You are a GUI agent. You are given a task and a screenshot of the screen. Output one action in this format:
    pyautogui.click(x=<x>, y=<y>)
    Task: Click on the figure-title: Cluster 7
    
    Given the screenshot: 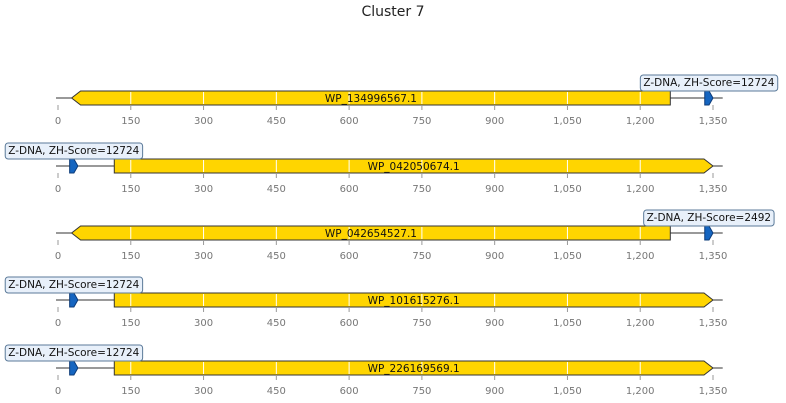 What is the action you would take?
    pyautogui.click(x=393, y=12)
    